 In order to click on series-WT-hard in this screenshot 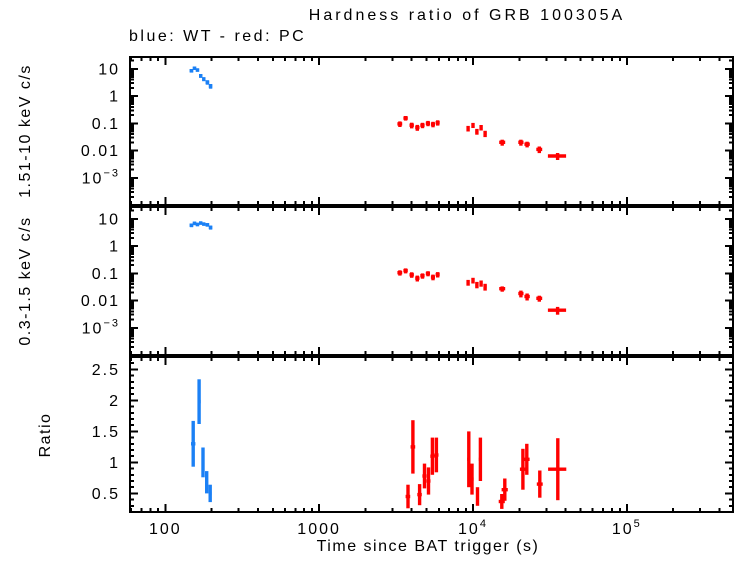, I will do `click(201, 77)`.